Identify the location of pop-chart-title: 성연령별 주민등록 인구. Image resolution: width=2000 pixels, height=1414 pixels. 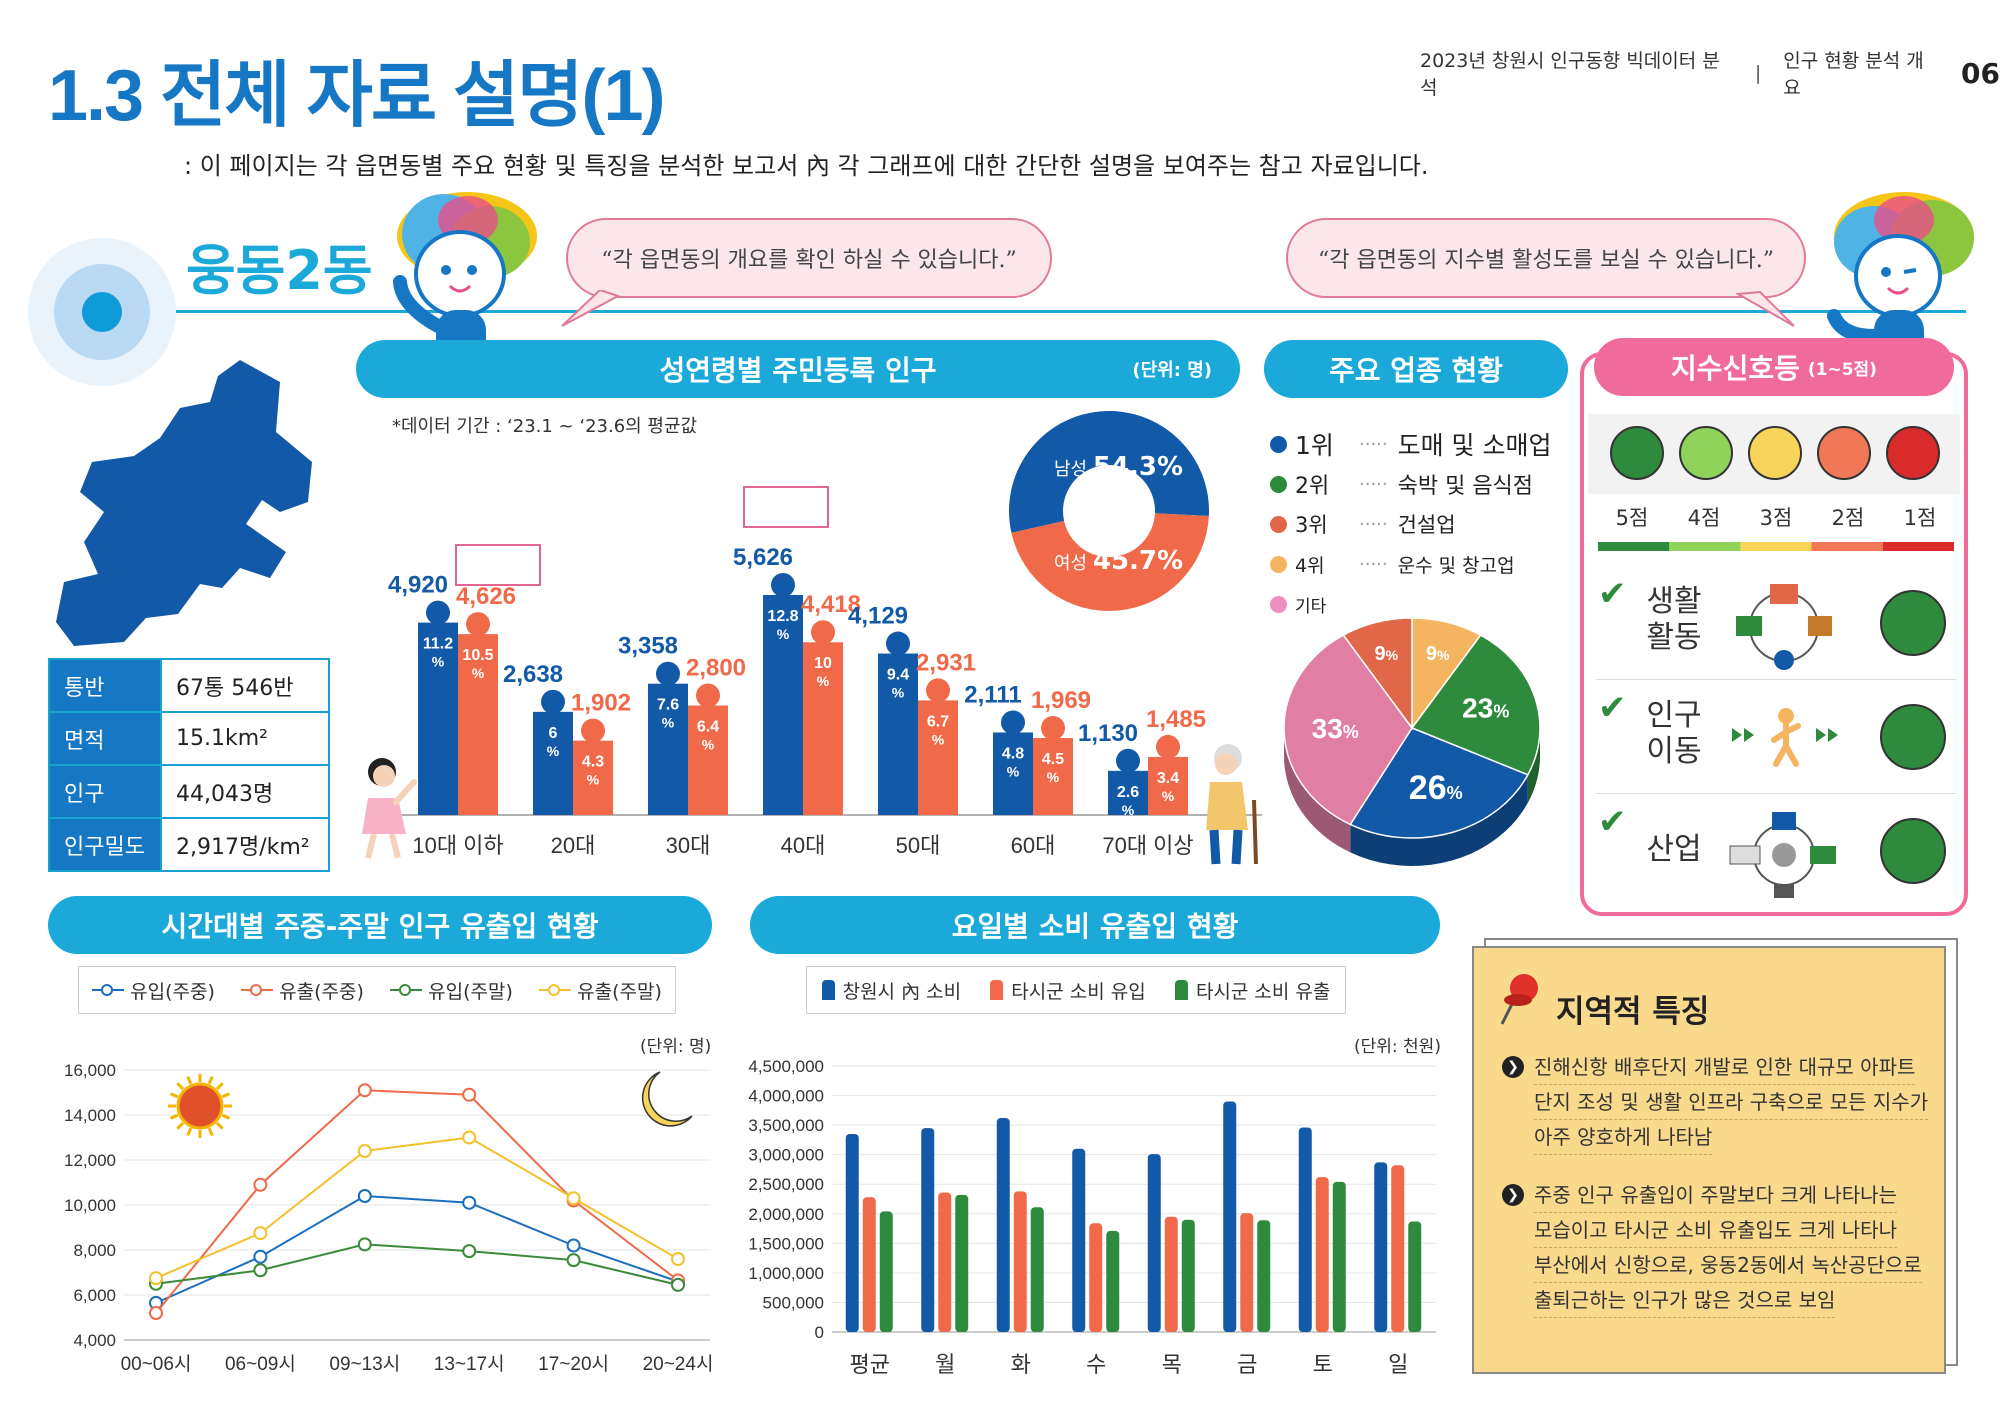
(798, 370).